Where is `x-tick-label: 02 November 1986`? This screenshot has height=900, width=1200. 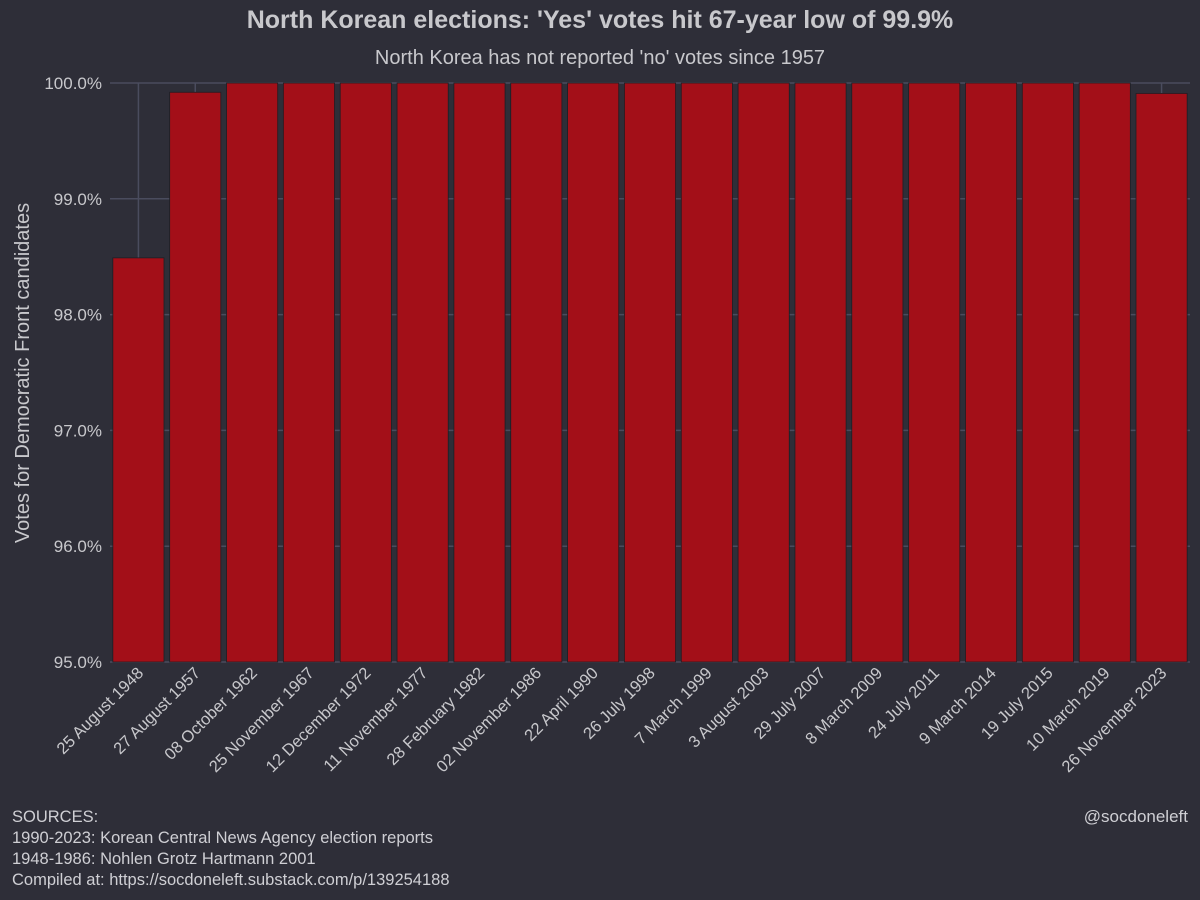 x-tick-label: 02 November 1986 is located at coordinates (489, 720).